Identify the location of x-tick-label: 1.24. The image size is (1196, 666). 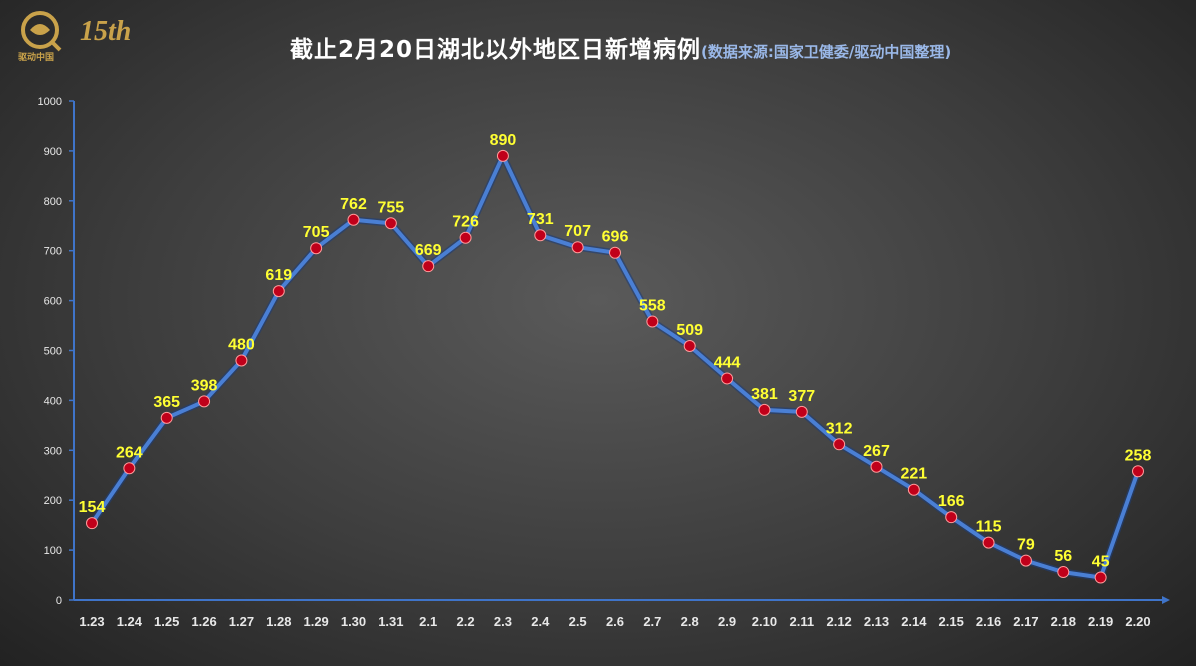
(130, 621).